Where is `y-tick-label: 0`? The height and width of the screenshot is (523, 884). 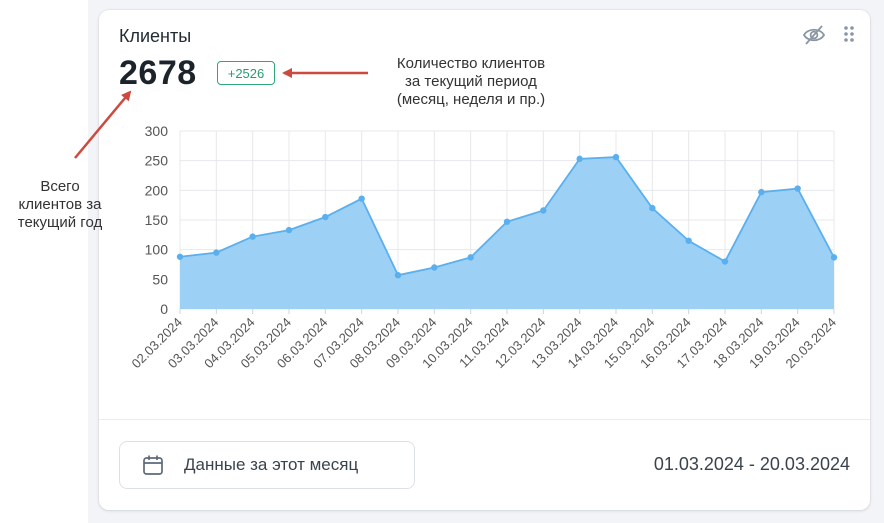 y-tick-label: 0 is located at coordinates (164, 309).